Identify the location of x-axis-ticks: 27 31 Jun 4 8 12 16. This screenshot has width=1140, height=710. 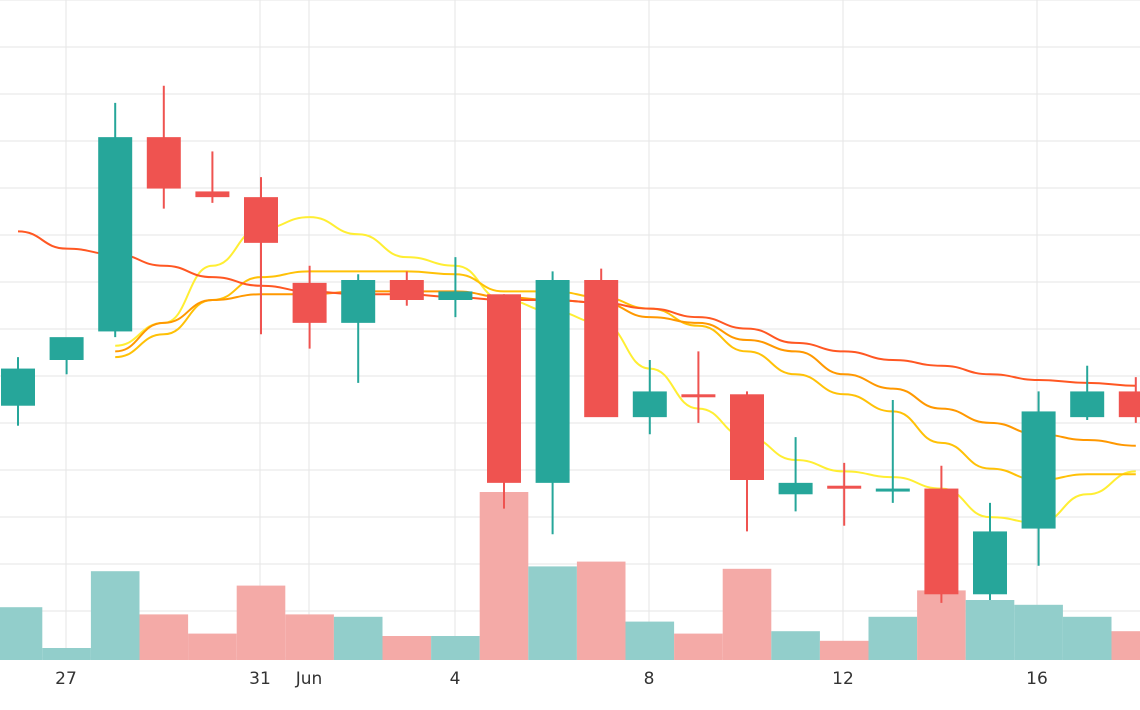
(551, 679).